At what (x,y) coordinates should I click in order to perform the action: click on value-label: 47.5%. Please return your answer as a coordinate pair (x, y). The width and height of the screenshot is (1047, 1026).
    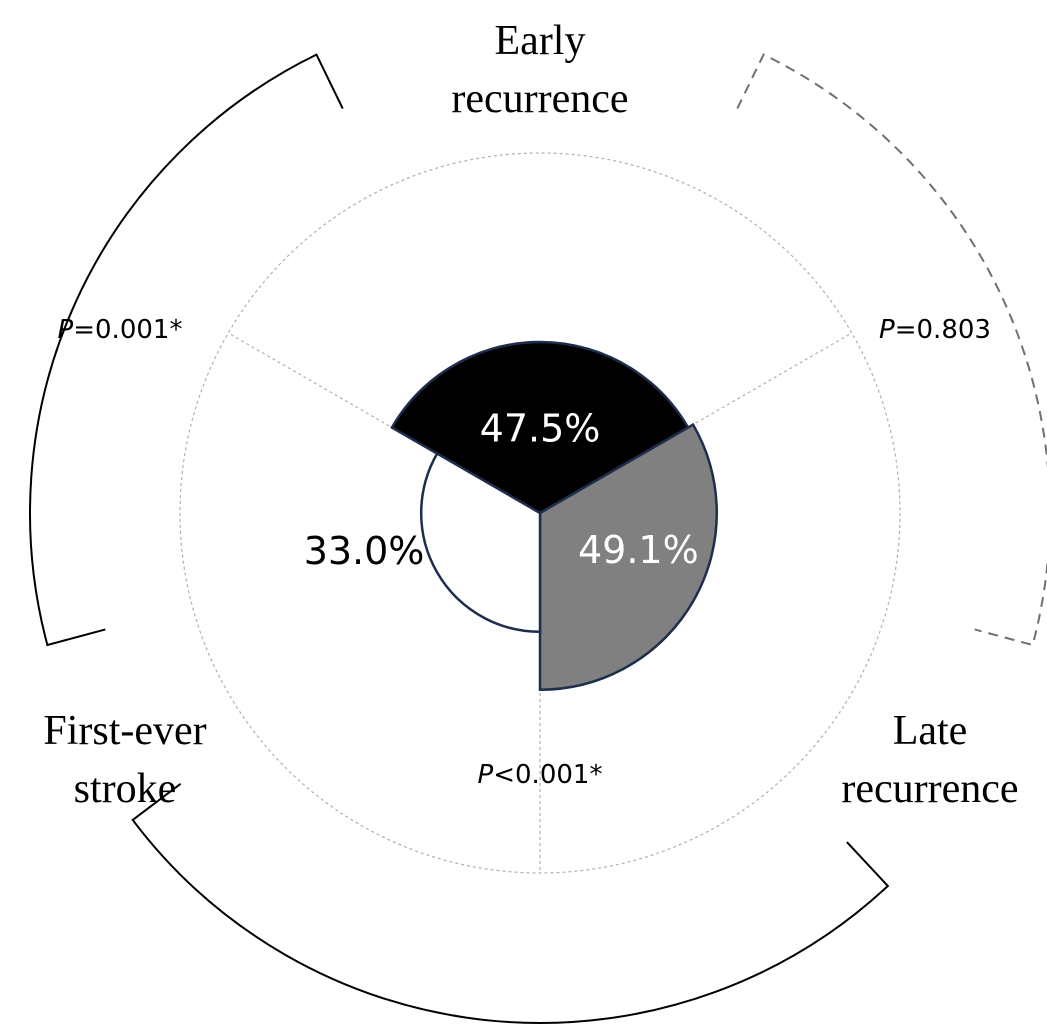
    Looking at the image, I should click on (540, 428).